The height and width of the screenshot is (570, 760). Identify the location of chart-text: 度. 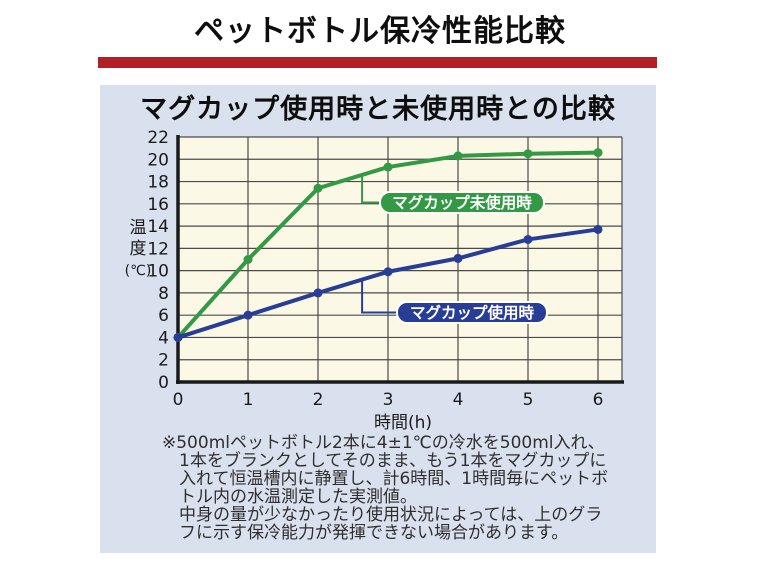
(138, 249).